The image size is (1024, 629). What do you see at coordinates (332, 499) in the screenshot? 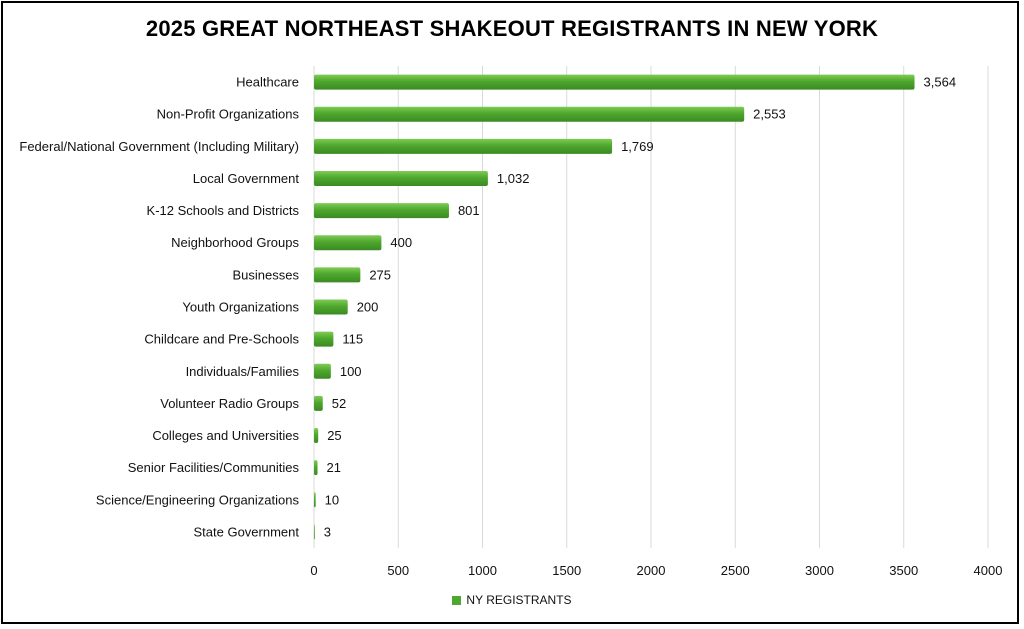
I see `value-label: 10` at bounding box center [332, 499].